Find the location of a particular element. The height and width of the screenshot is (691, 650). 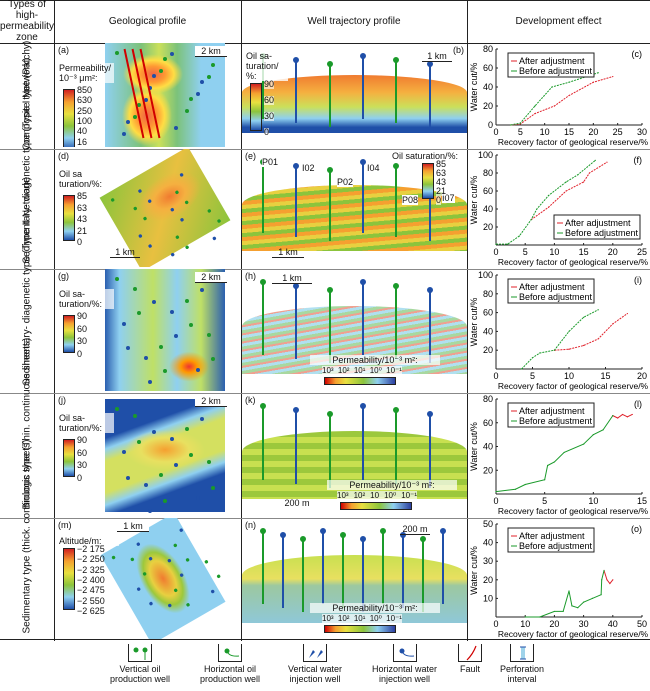

x-axis-label: Recovery factor of geological reserve/% is located at coordinates (573, 142).